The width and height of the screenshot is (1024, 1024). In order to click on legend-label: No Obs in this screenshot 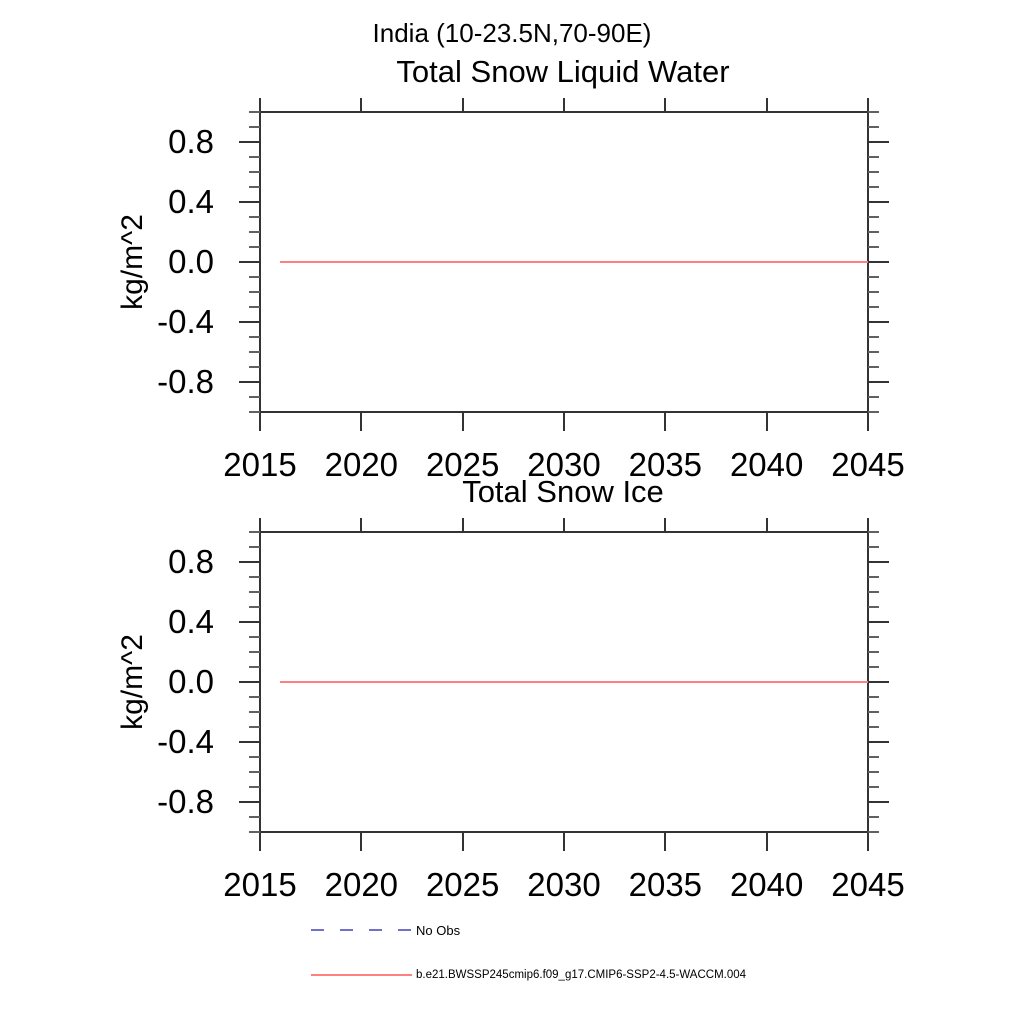, I will do `click(438, 930)`.